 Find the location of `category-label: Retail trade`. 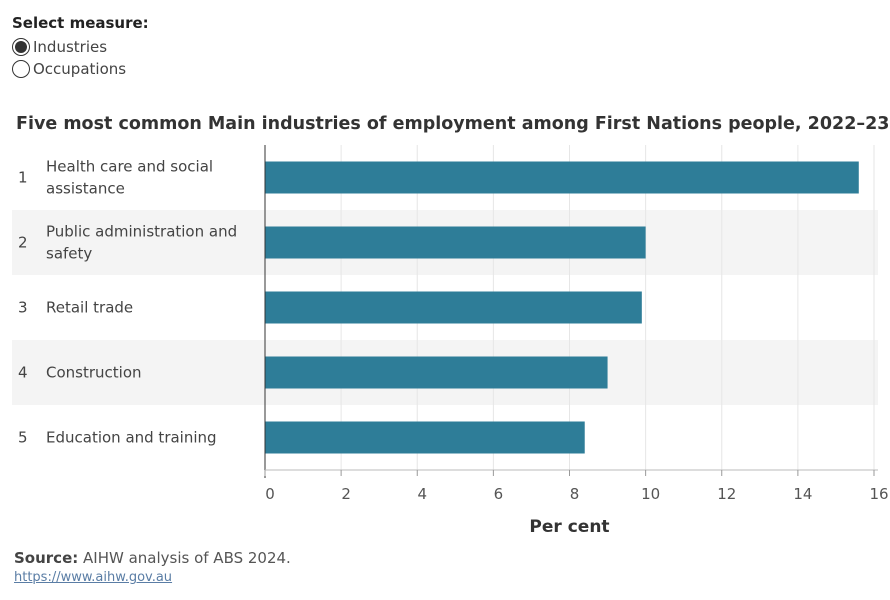

category-label: Retail trade is located at coordinates (89, 308).